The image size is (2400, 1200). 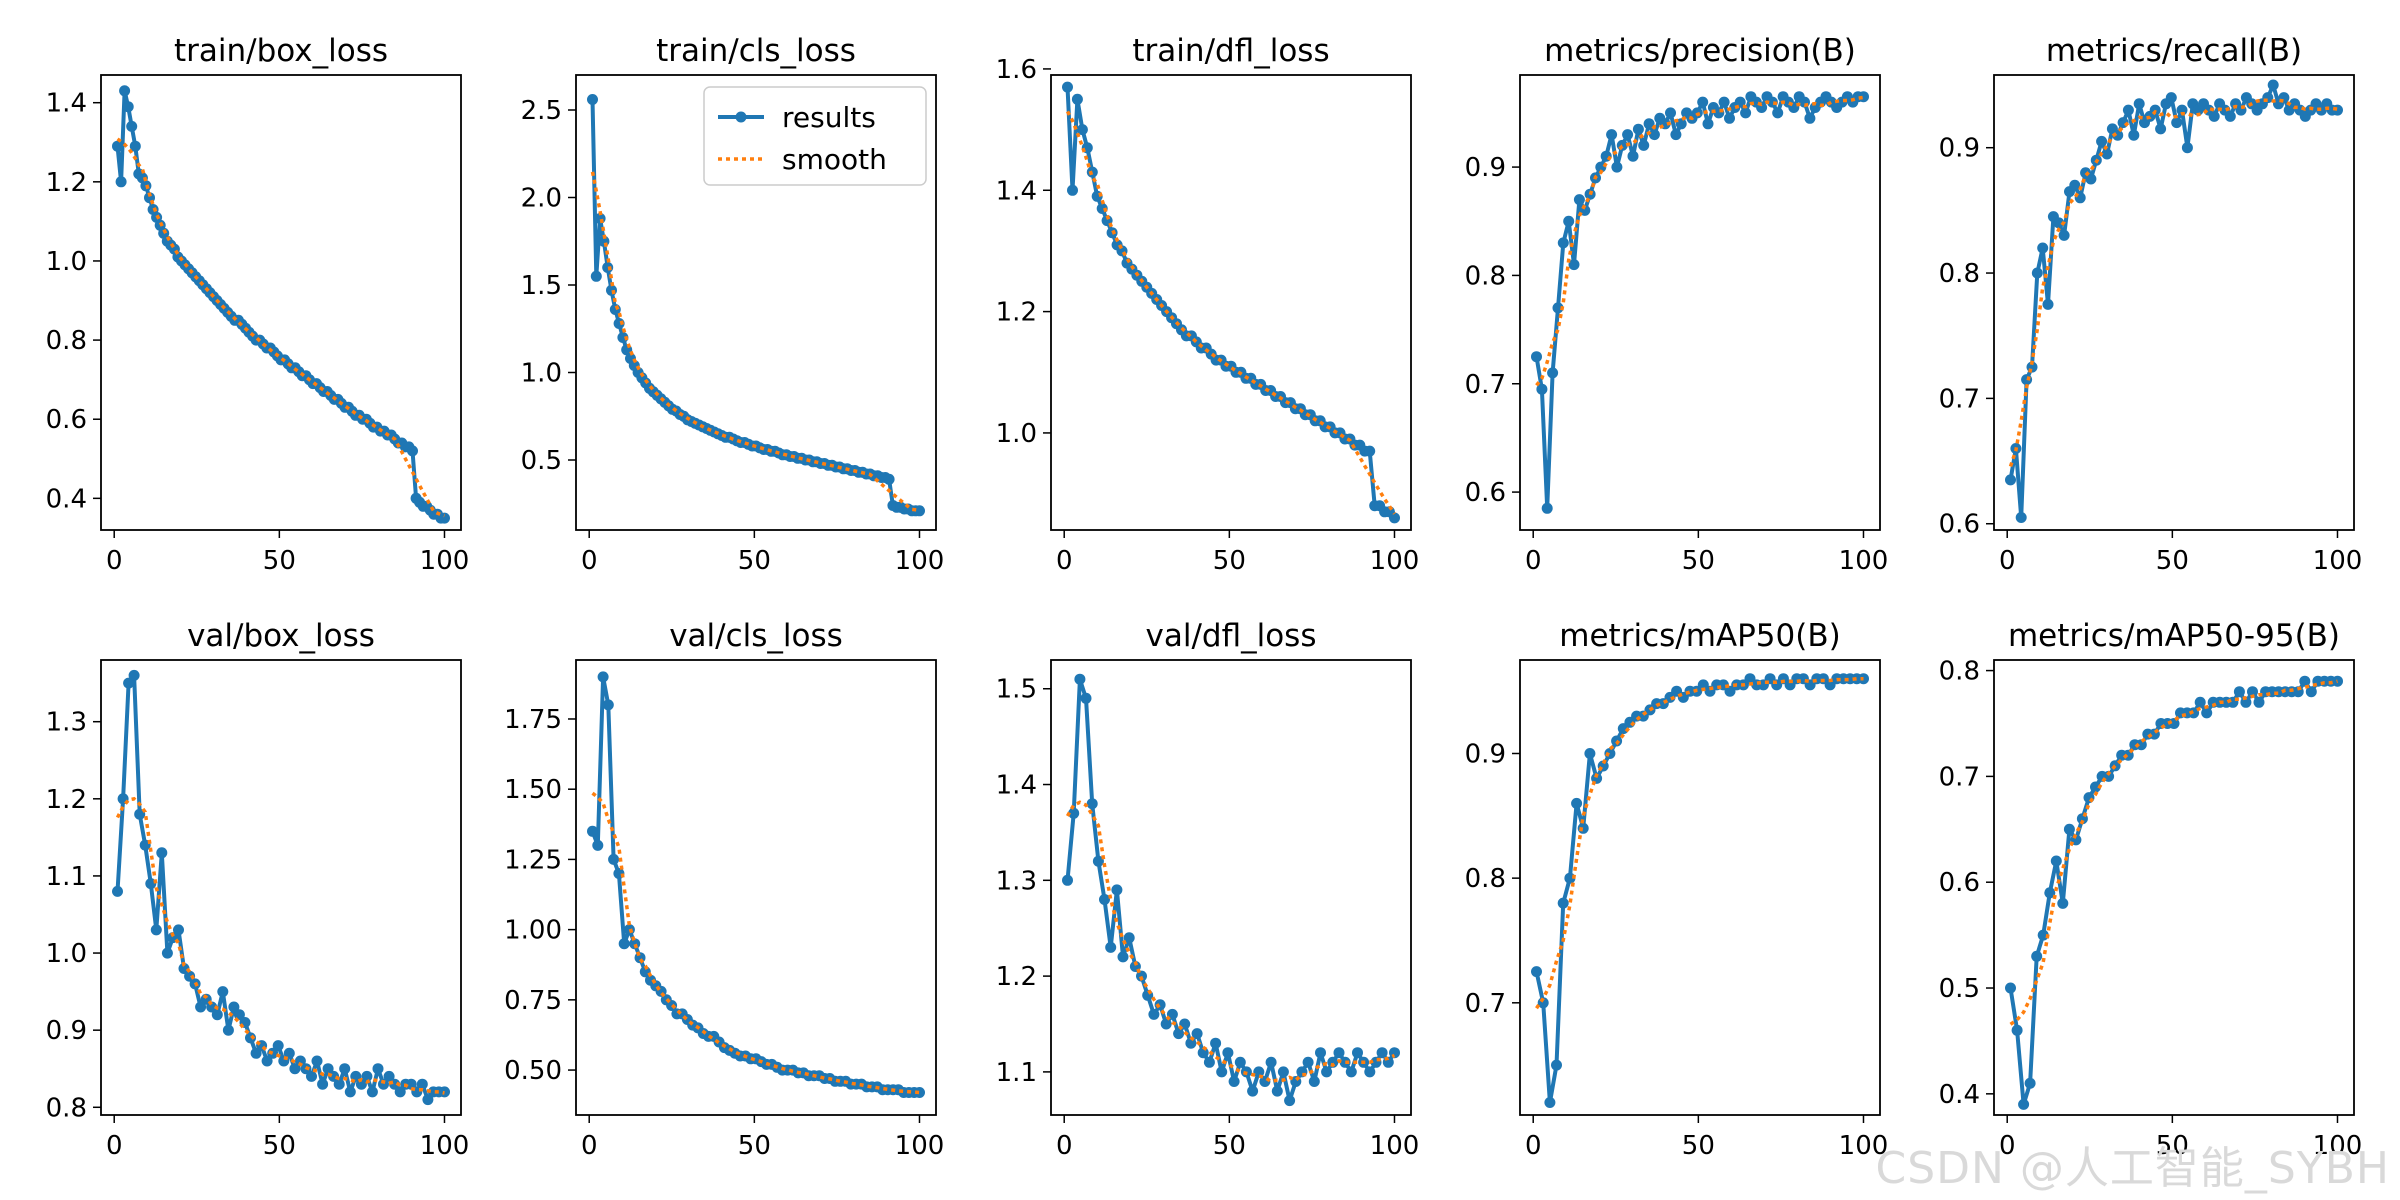 I want to click on y-tick-label: 1.1, so click(x=1016, y=1073).